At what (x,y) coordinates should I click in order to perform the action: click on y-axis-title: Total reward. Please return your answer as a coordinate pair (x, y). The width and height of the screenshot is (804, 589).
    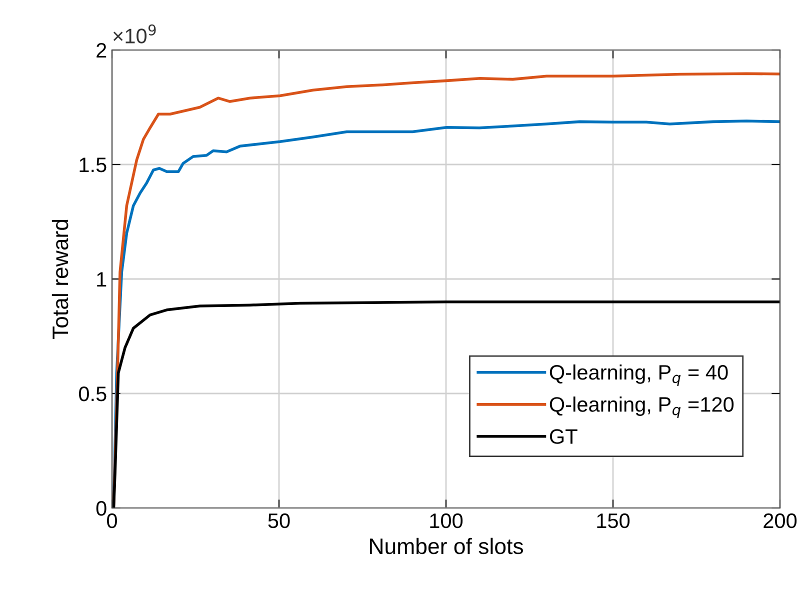
    Looking at the image, I should click on (60, 280).